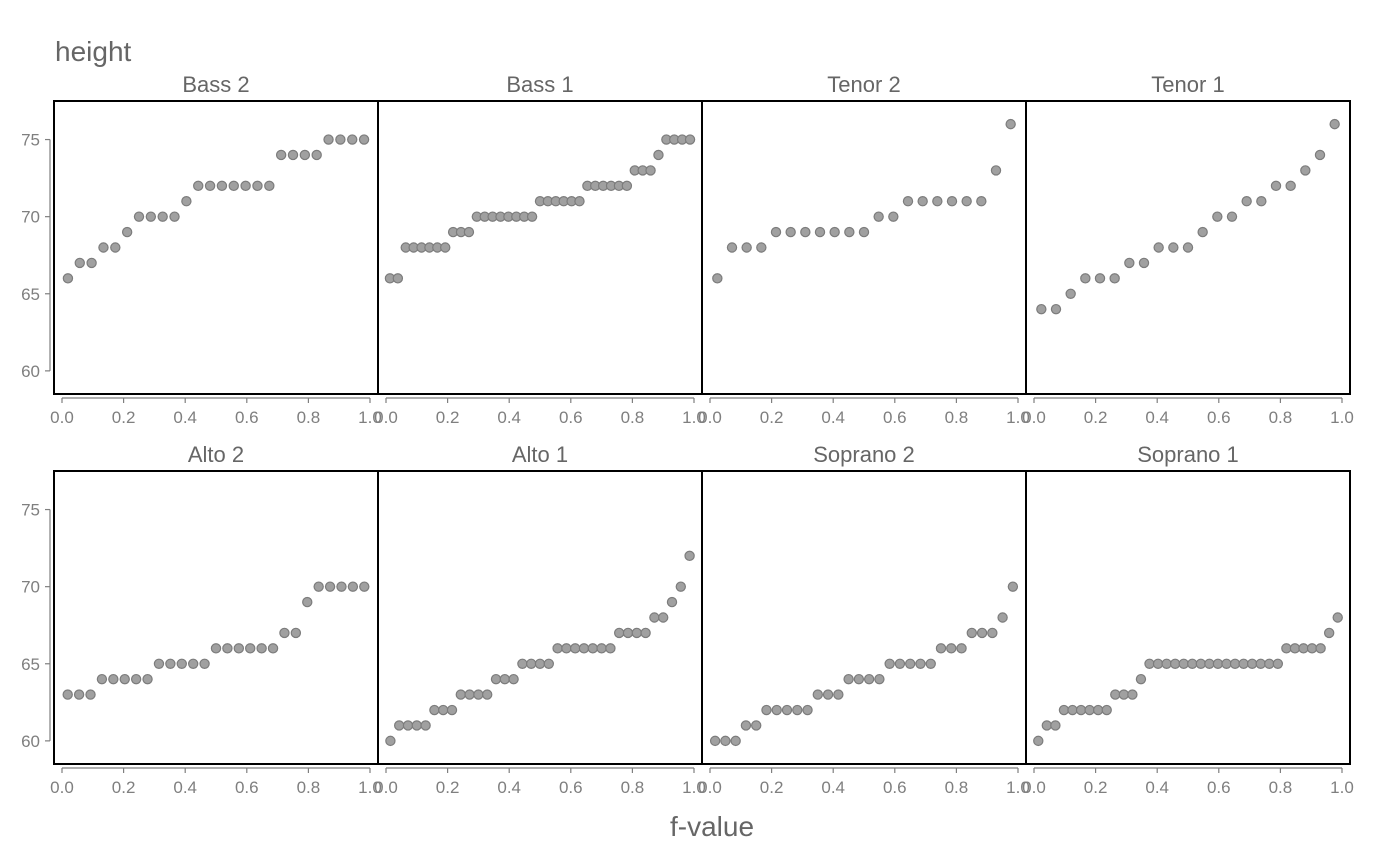  Describe the element at coordinates (864, 249) in the screenshot. I see `panel-tenor-2: Tenor 2 0.0 0.2 0.4 0.6 0.8 1.0` at that location.